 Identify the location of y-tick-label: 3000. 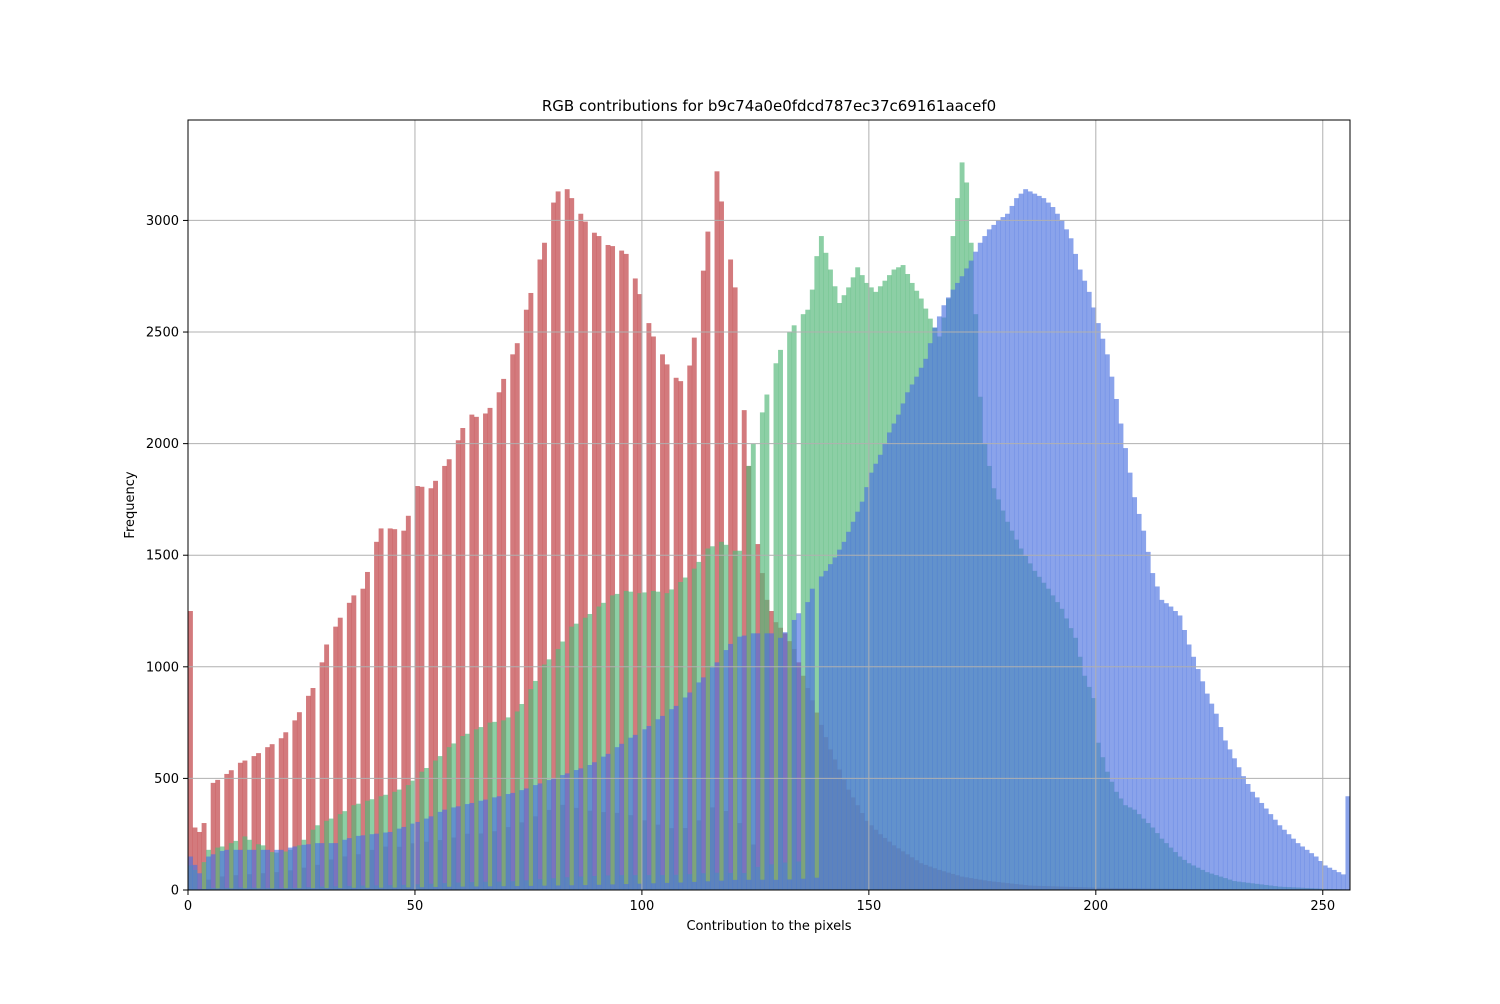
(162, 221).